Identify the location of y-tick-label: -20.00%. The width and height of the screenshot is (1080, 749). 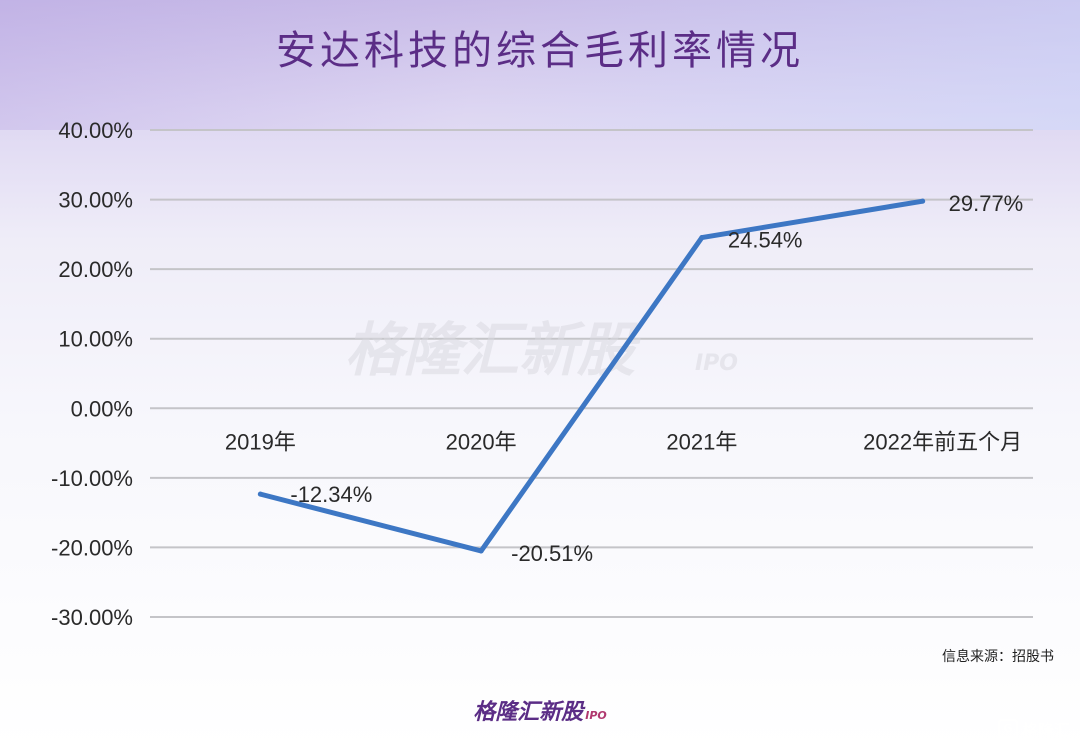
(92, 547).